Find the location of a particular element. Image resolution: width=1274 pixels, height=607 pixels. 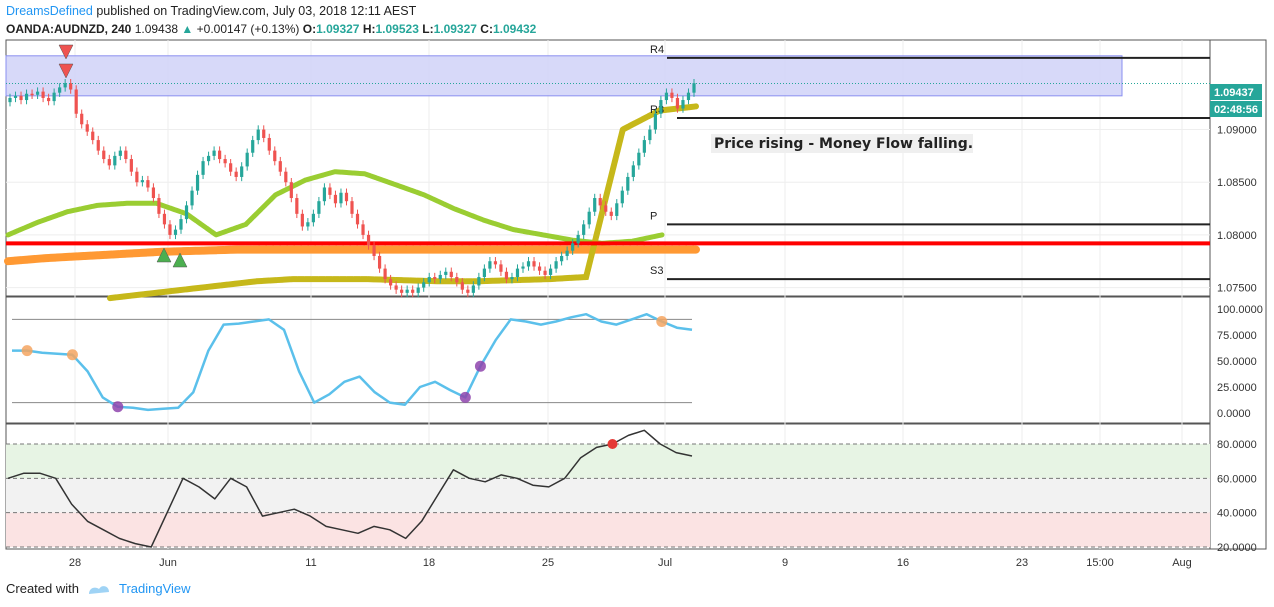

y-tick-label: 1.08000 is located at coordinates (1237, 236).